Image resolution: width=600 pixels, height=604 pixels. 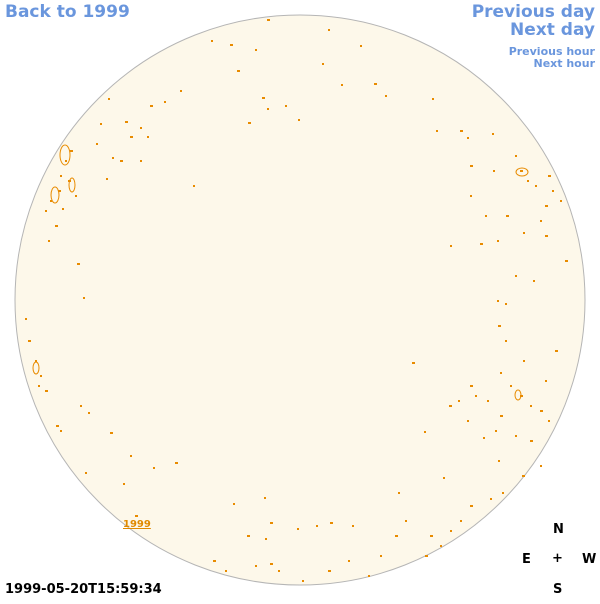 What do you see at coordinates (526, 559) in the screenshot?
I see `compass-east: E` at bounding box center [526, 559].